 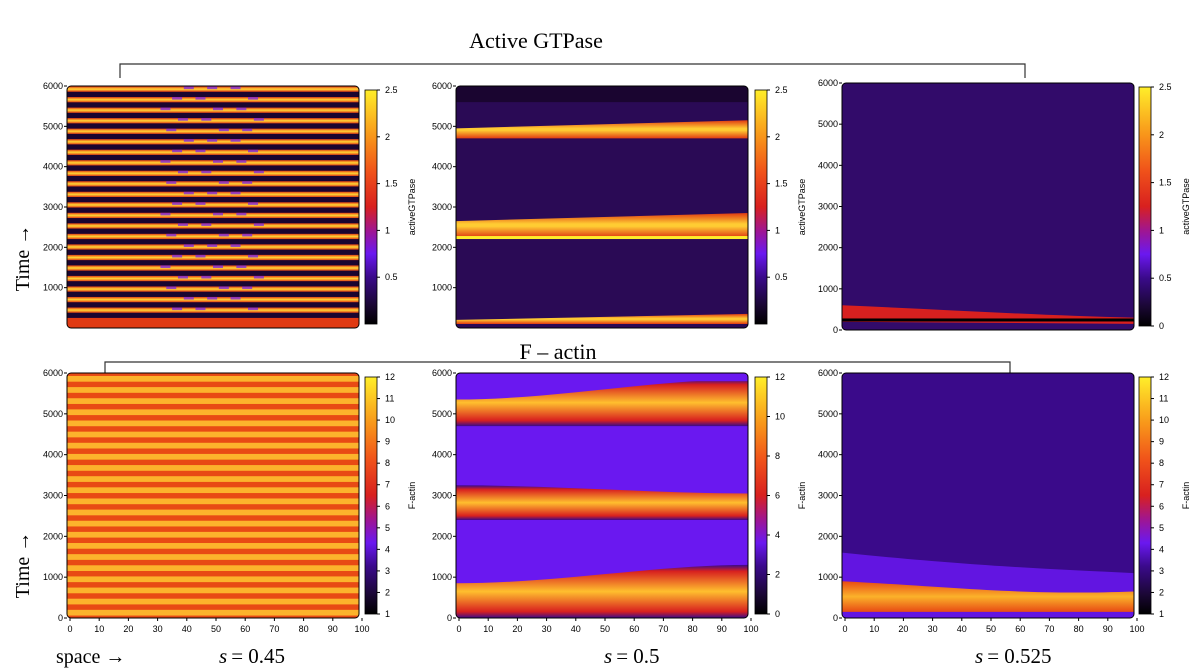 I want to click on gtpase-bracket, so click(x=572, y=70).